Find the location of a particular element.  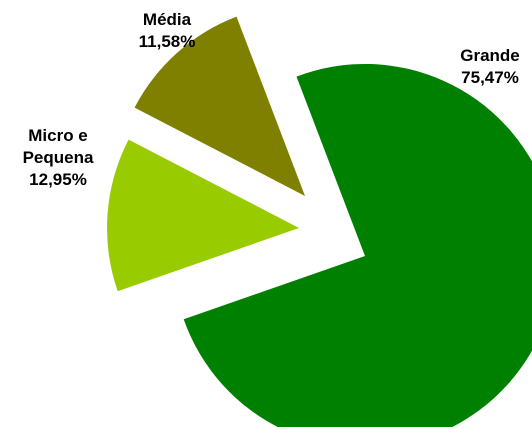

slice-value: 12,95% is located at coordinates (58, 179).